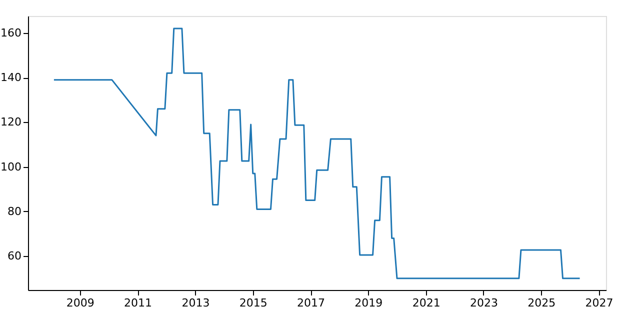 The image size is (640, 320). What do you see at coordinates (11, 167) in the screenshot?
I see `y-tick-label: 100` at bounding box center [11, 167].